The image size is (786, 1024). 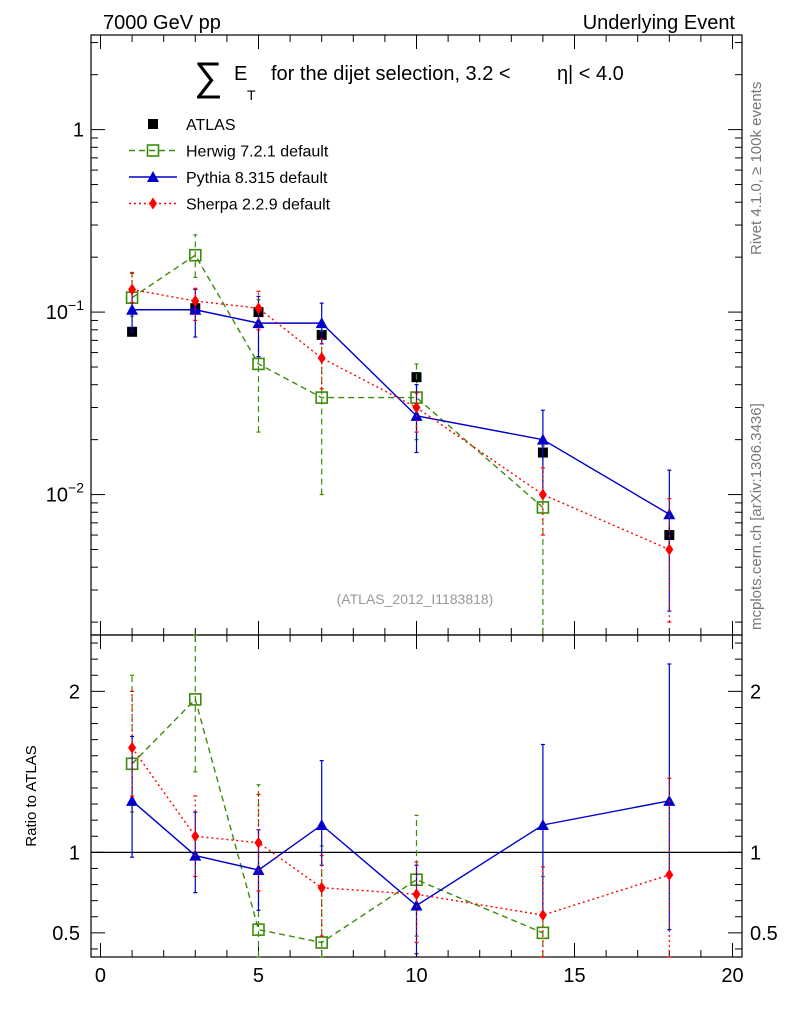 What do you see at coordinates (764, 934) in the screenshot?
I see `lower-y-tick-label-right: 0.5` at bounding box center [764, 934].